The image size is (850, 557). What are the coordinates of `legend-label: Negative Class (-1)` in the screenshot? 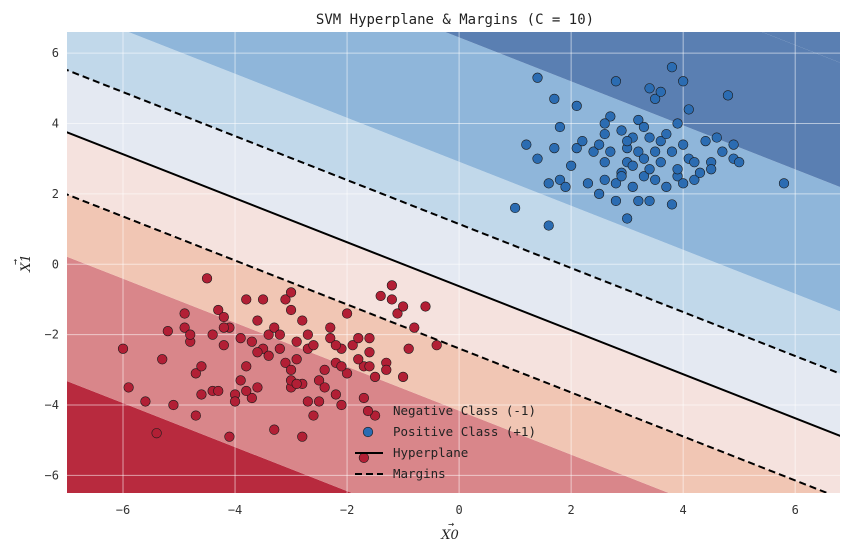 It's located at (464, 410).